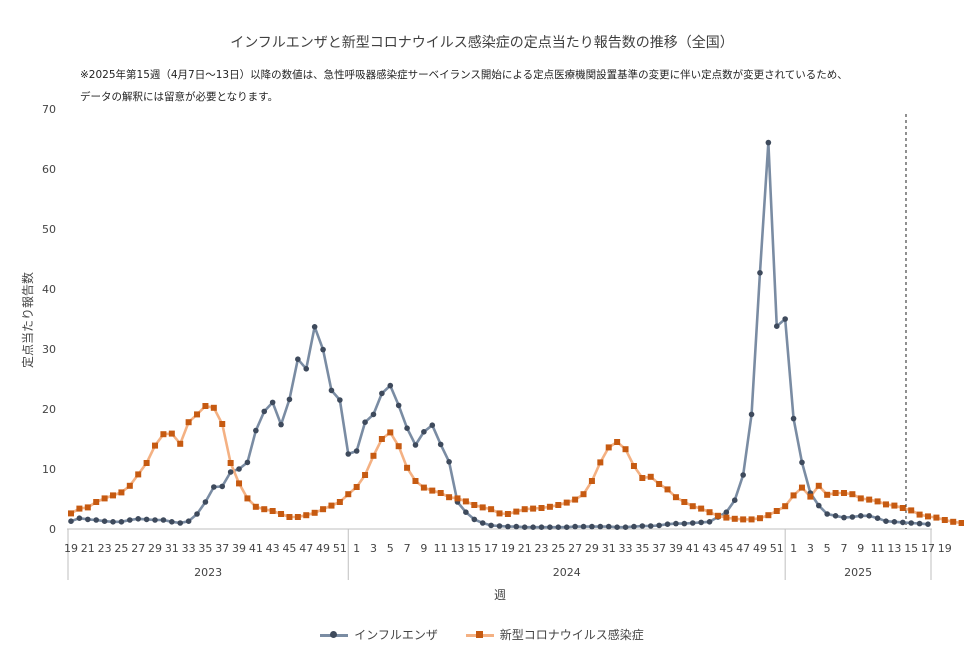  Describe the element at coordinates (793, 548) in the screenshot. I see `x-tick-label: 1` at that location.